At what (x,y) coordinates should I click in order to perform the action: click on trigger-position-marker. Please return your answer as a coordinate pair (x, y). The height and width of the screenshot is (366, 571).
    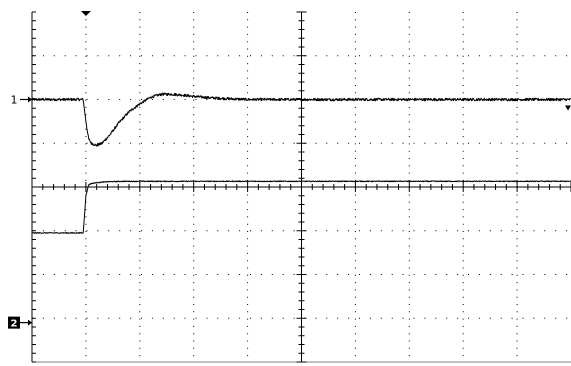
    Looking at the image, I should click on (85, 13).